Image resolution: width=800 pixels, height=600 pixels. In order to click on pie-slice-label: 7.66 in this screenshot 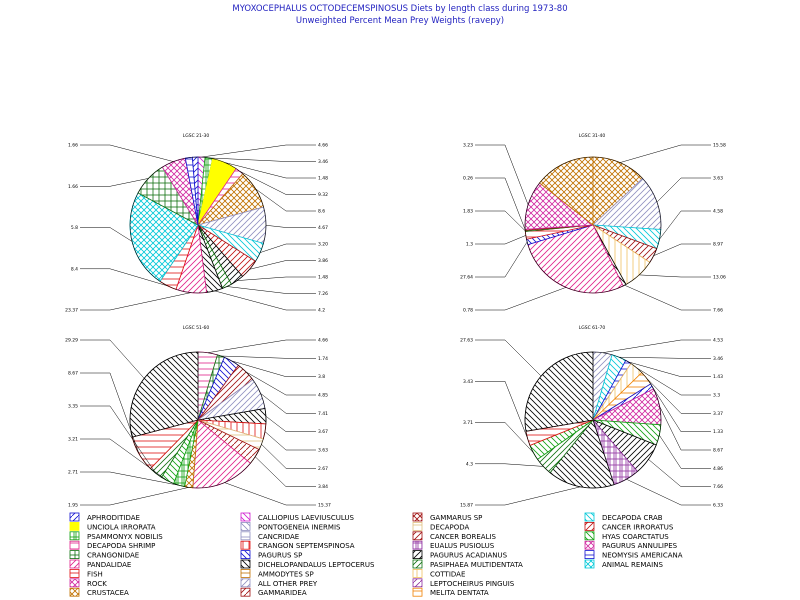, I will do `click(718, 311)`.